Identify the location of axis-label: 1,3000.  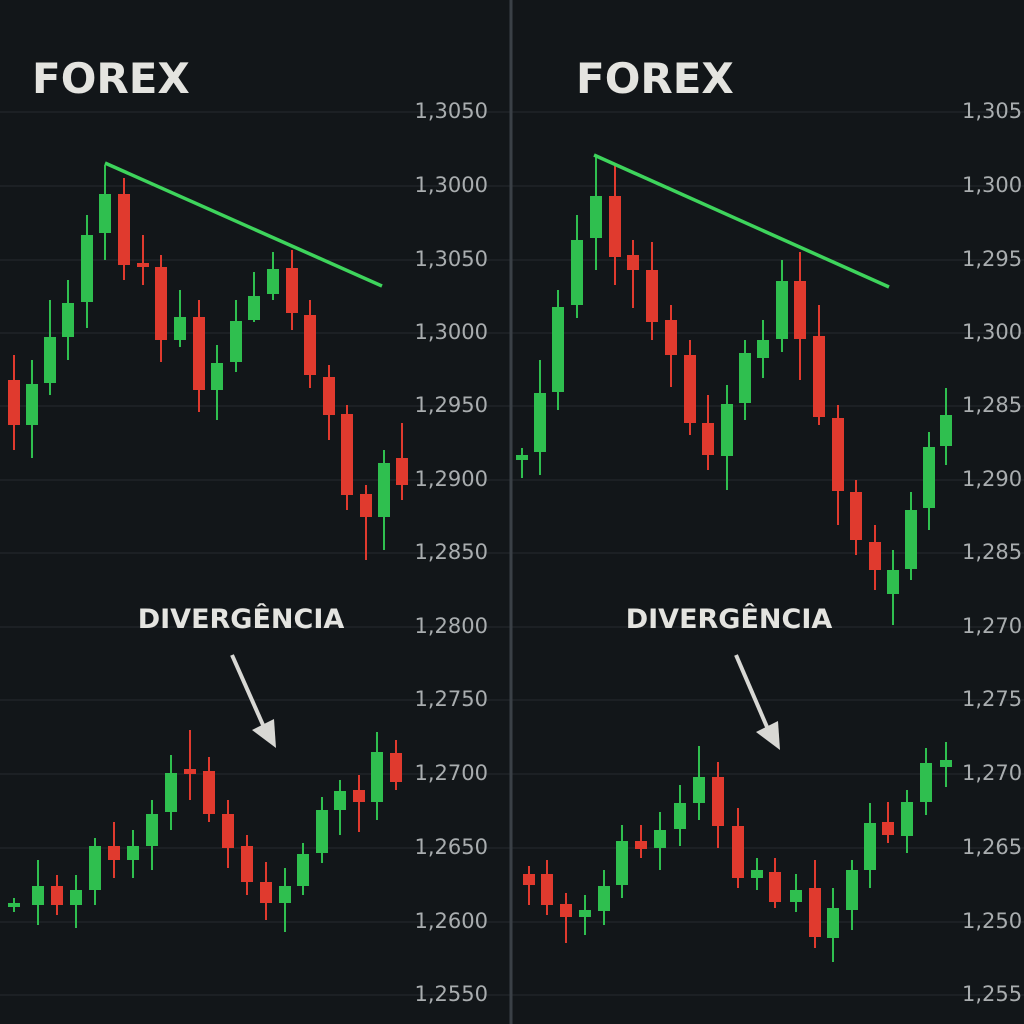
(451, 332).